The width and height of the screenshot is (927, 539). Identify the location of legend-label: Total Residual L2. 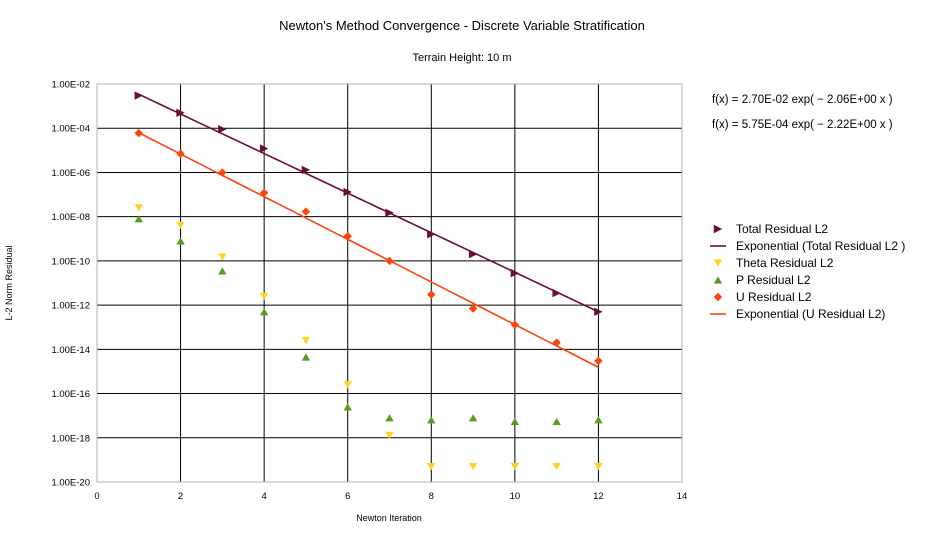
(782, 229).